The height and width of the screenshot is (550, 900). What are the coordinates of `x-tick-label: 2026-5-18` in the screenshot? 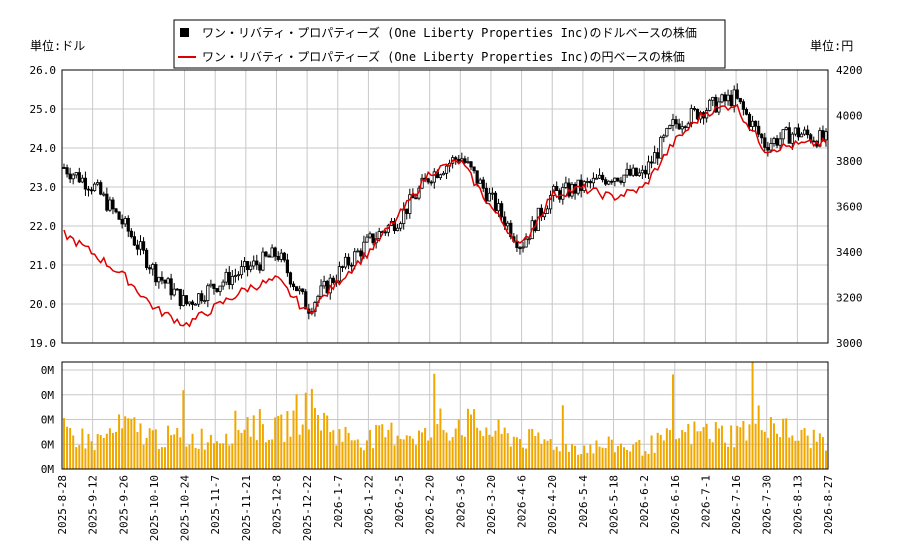 It's located at (614, 505).